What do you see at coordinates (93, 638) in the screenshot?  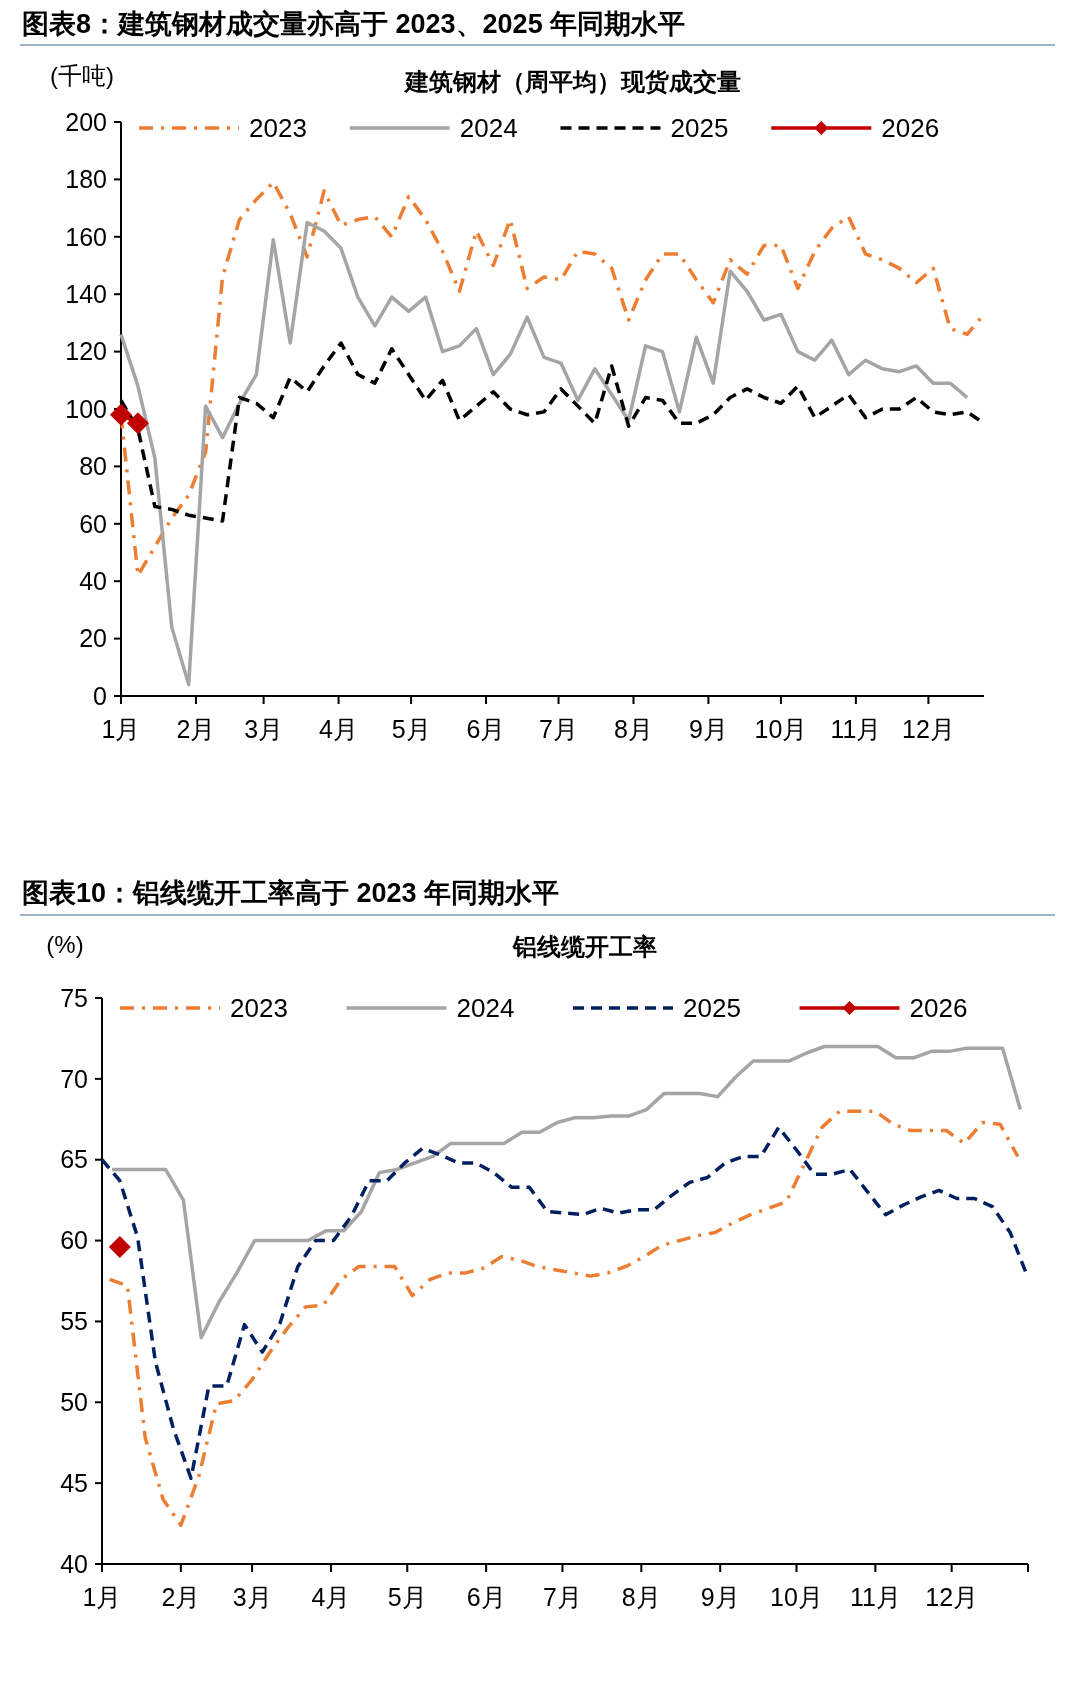 I see `y-tick-label: 20` at bounding box center [93, 638].